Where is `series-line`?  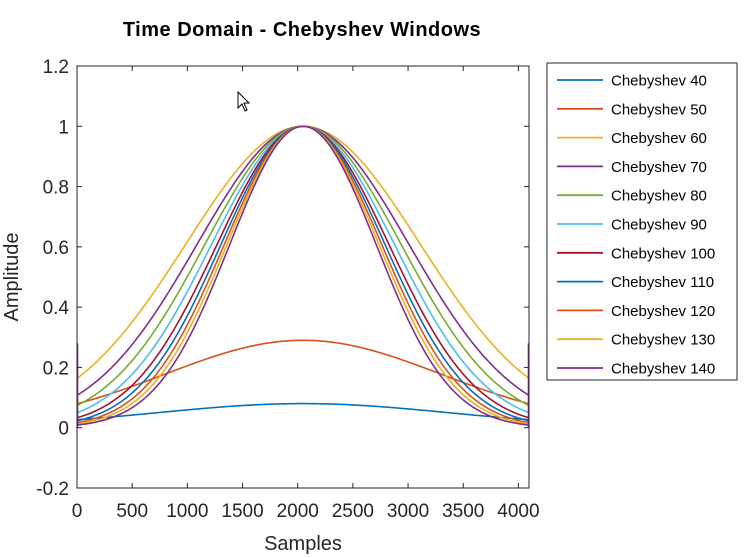
series-line is located at coordinates (303, 411).